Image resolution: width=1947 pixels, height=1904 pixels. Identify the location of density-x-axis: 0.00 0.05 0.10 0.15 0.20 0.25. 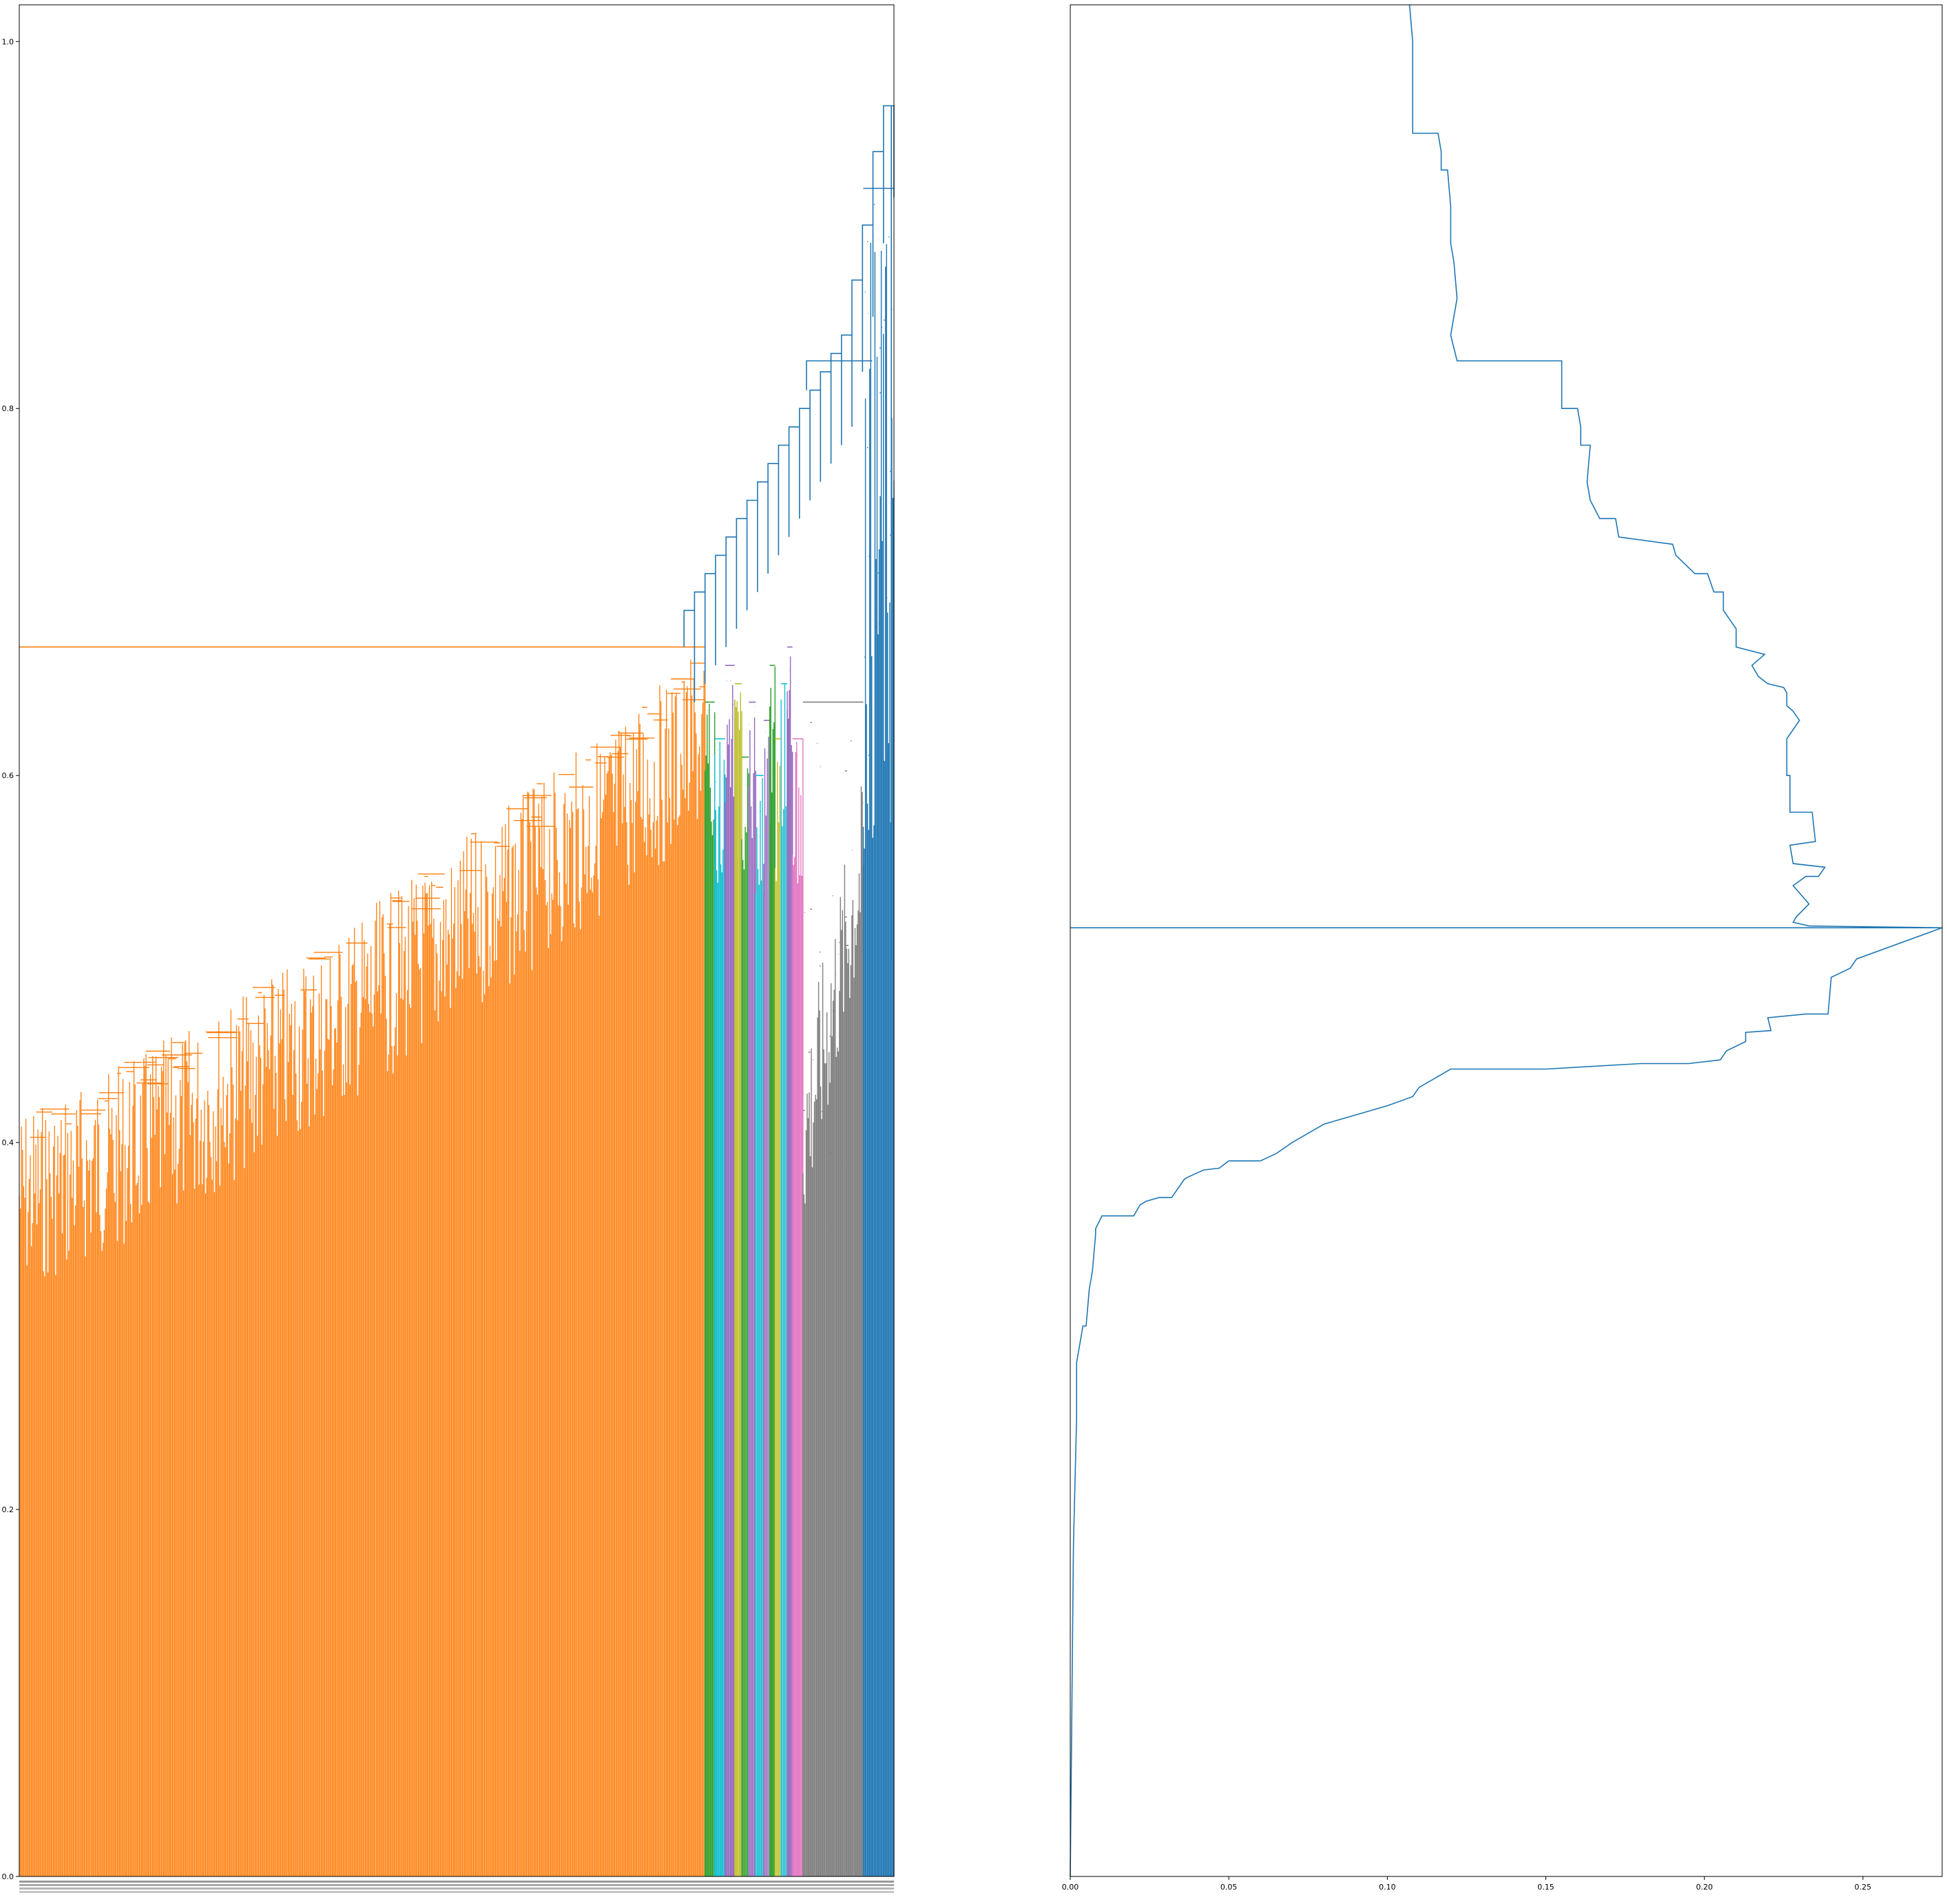
(1467, 1884).